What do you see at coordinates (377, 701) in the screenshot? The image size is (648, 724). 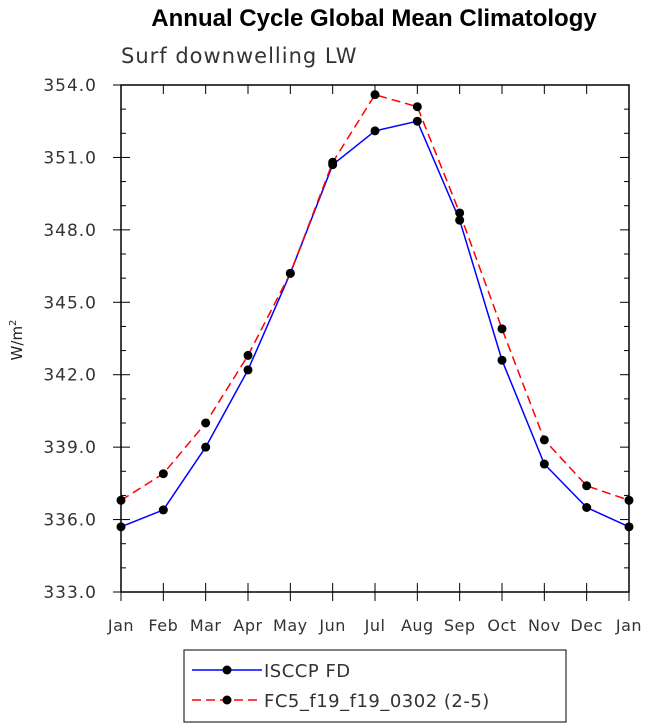 I see `legend-label-fc5: FC5_f19_f19_0302 (2-5)` at bounding box center [377, 701].